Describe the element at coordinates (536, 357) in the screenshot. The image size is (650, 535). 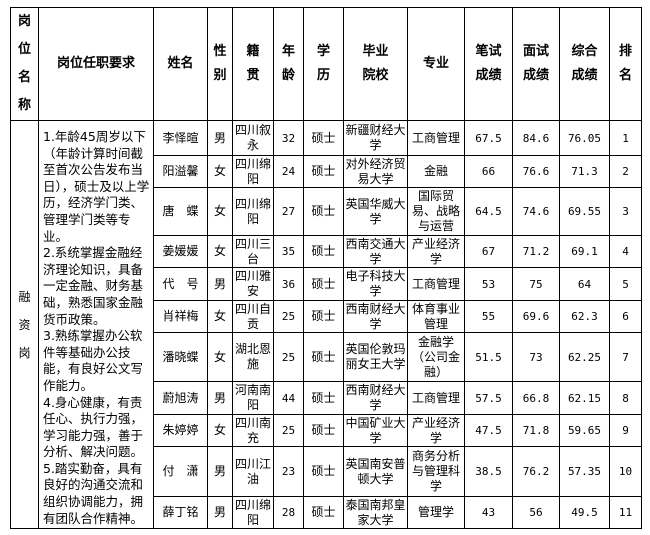
I see `interview-cell: 73` at that location.